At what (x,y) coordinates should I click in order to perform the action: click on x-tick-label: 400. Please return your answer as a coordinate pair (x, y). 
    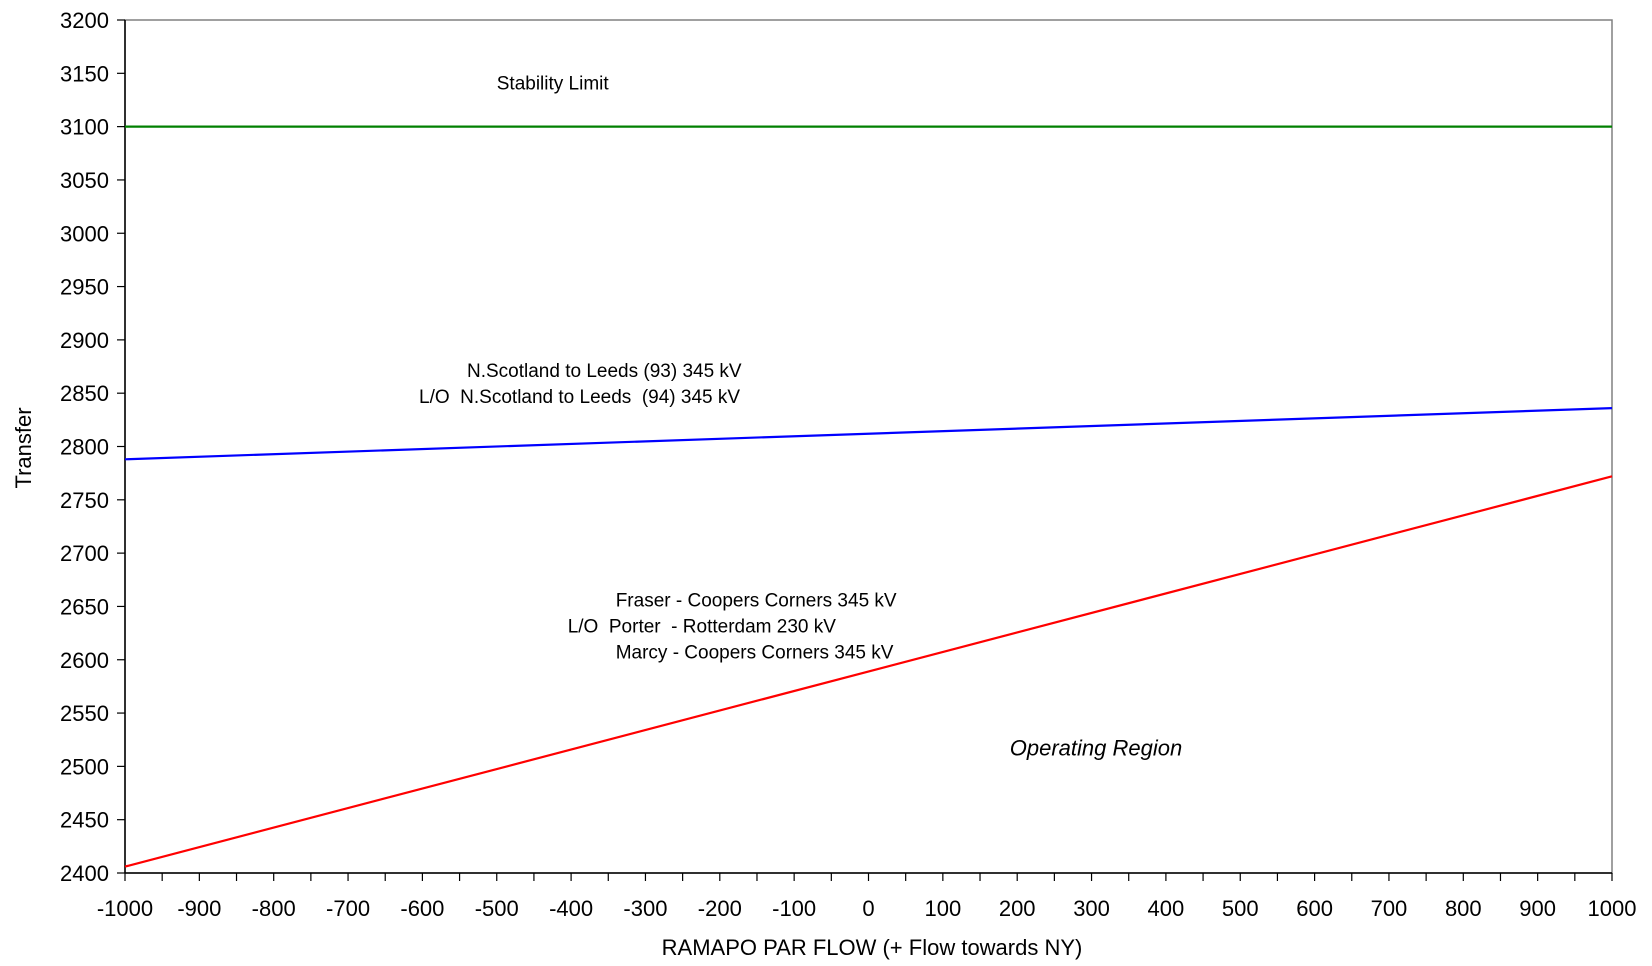
    Looking at the image, I should click on (1166, 908).